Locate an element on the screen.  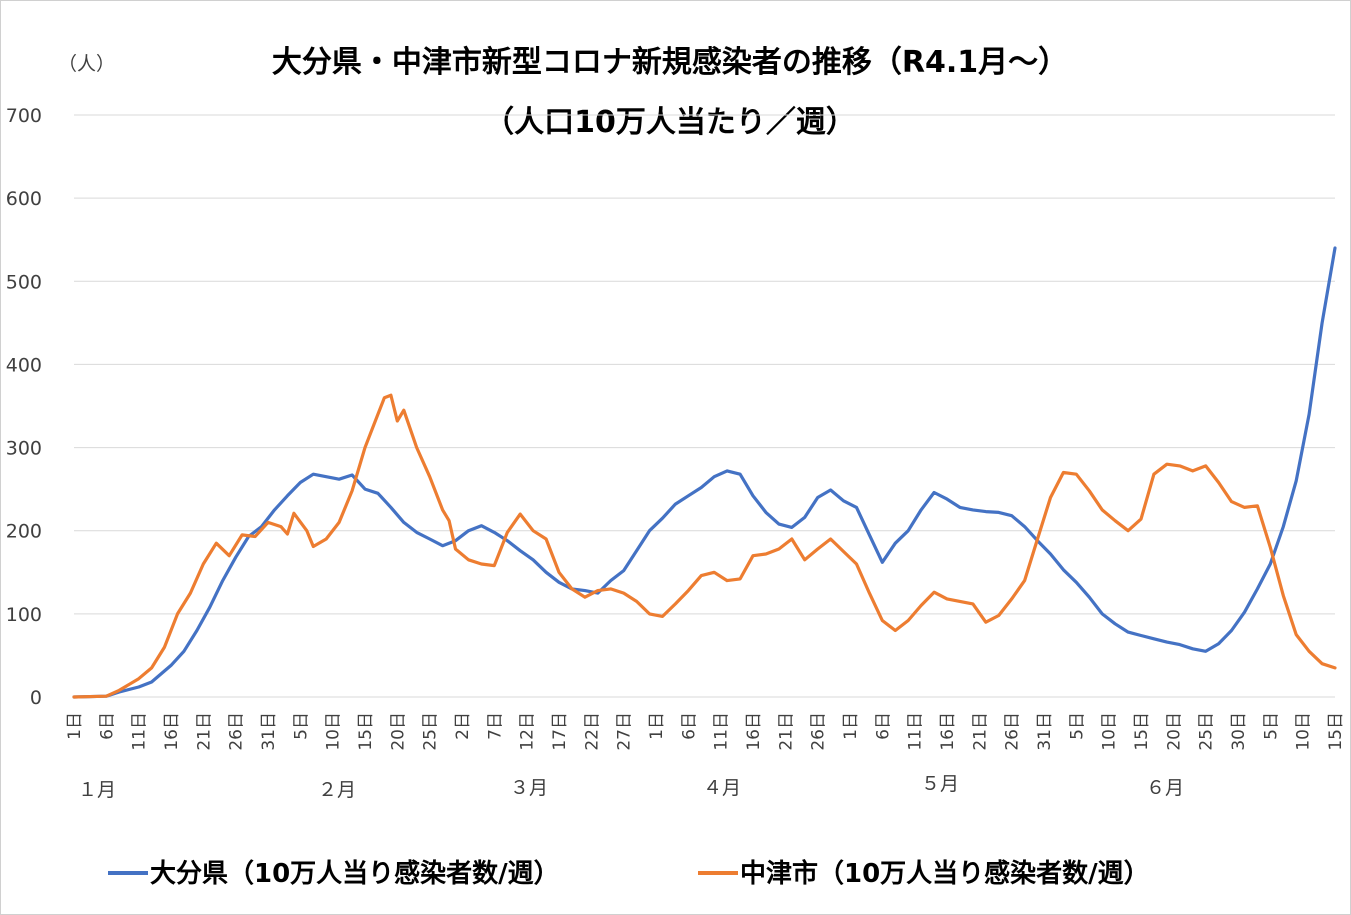
chart-title: 大分県・中津市新型コロナ新規感染者の推移（R4.1月～） is located at coordinates (670, 62).